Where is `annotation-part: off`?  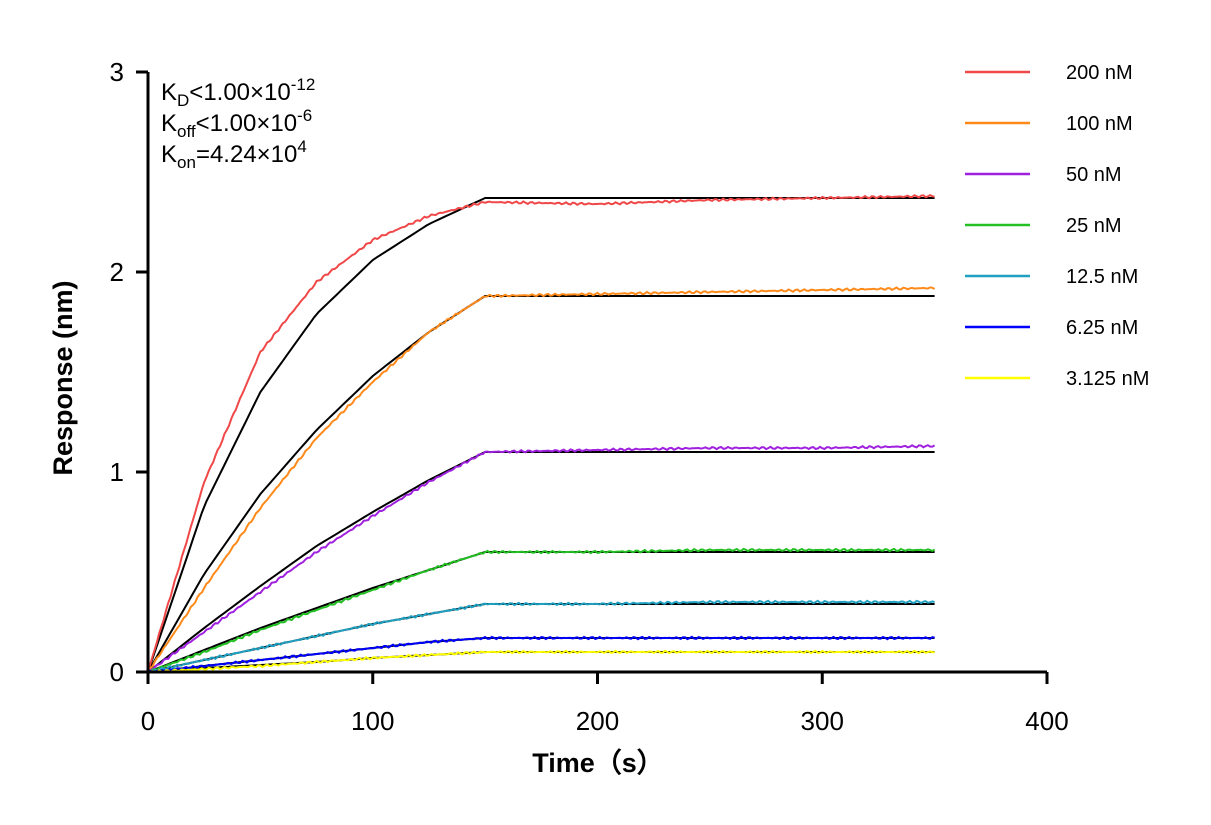
annotation-part: off is located at coordinates (186, 131).